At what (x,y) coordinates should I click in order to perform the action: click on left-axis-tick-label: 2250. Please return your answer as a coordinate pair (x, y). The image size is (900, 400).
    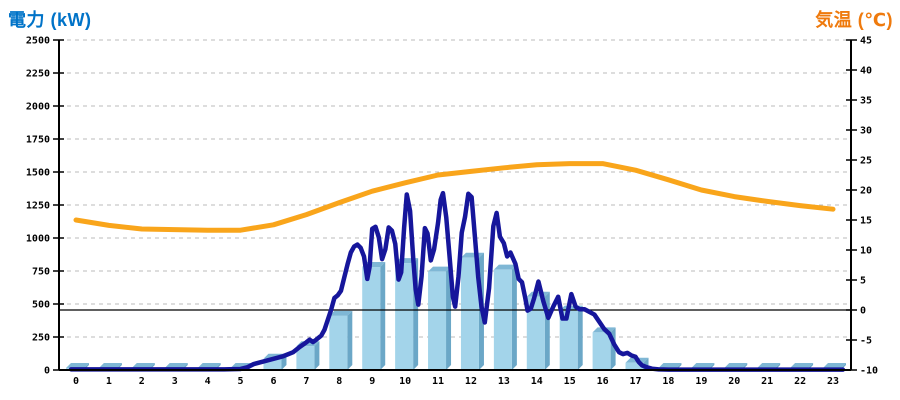
    Looking at the image, I should click on (38, 74).